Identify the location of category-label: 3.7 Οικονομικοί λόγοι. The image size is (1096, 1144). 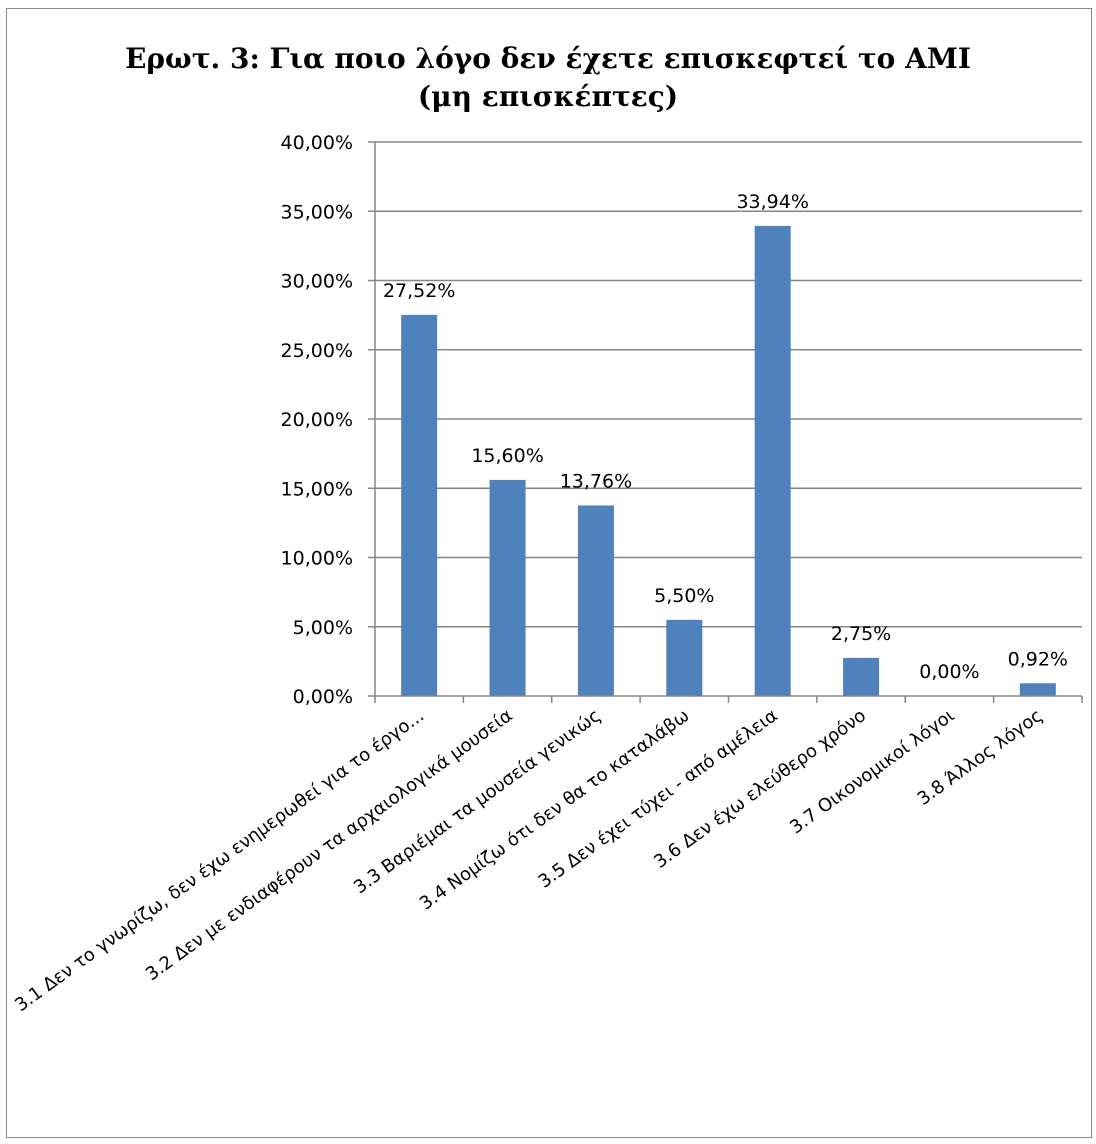
(872, 771).